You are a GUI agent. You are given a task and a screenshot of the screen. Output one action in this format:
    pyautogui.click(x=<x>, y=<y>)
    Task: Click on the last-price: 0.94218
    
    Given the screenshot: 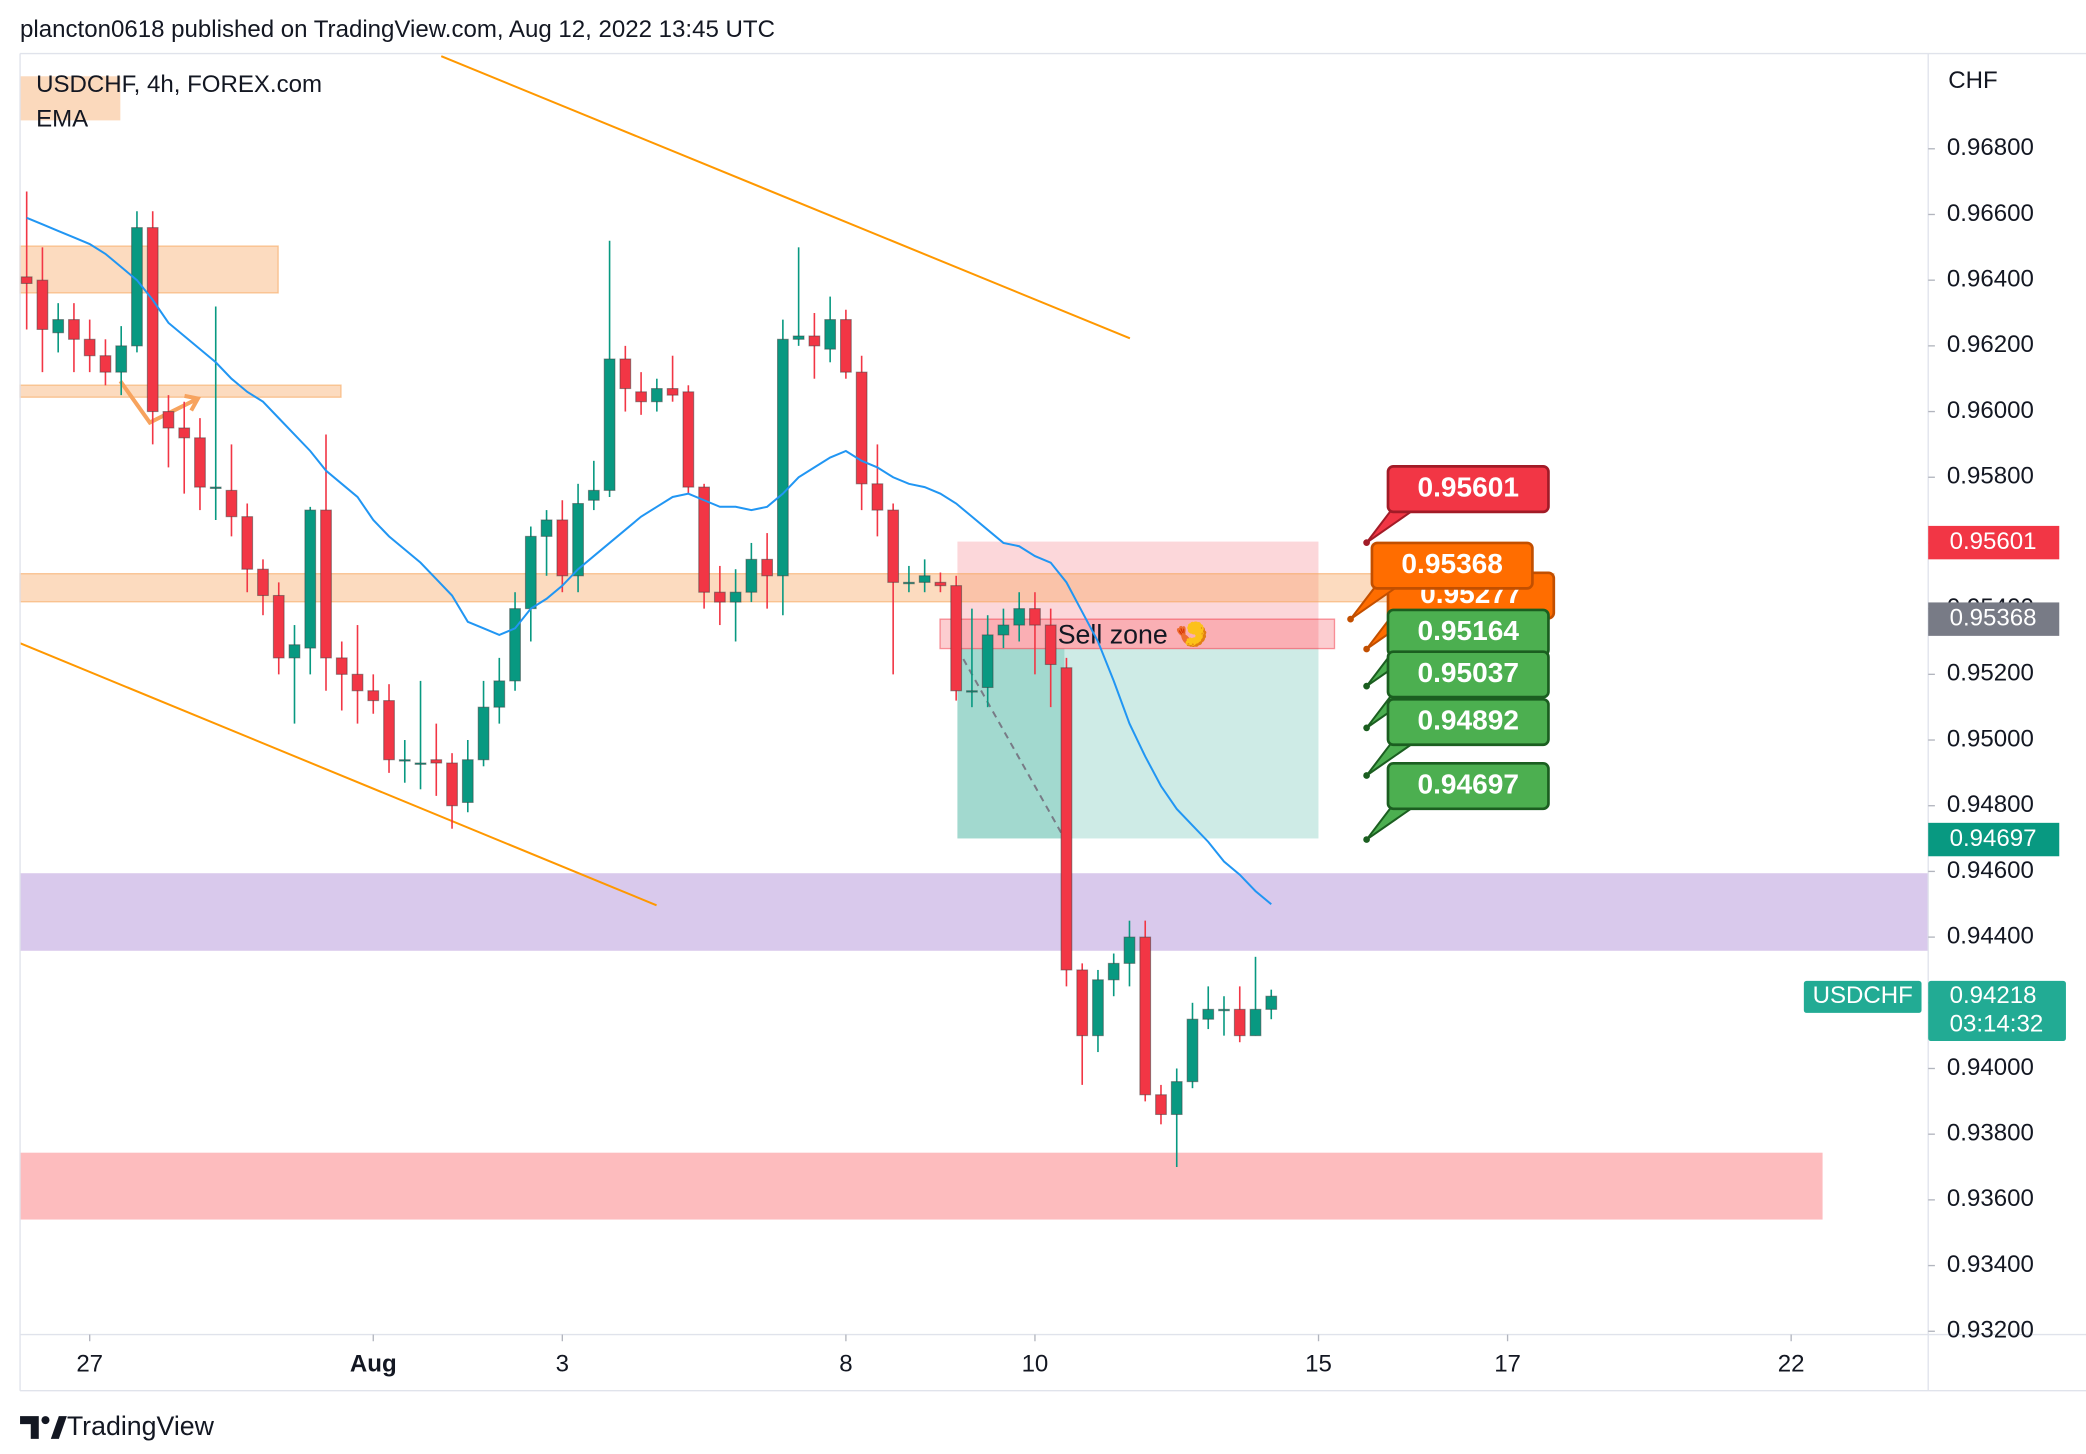 What is the action you would take?
    pyautogui.click(x=1993, y=995)
    